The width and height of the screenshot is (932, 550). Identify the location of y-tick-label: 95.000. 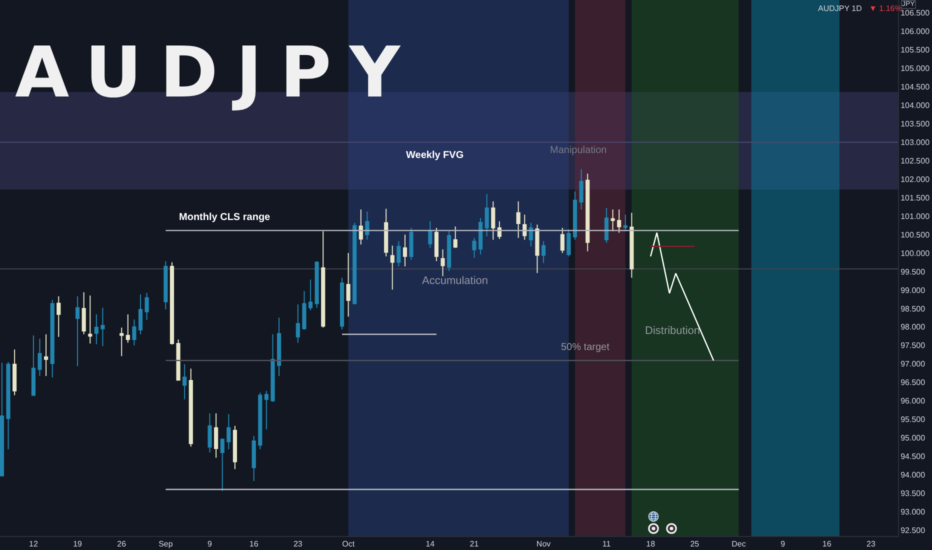
(913, 438).